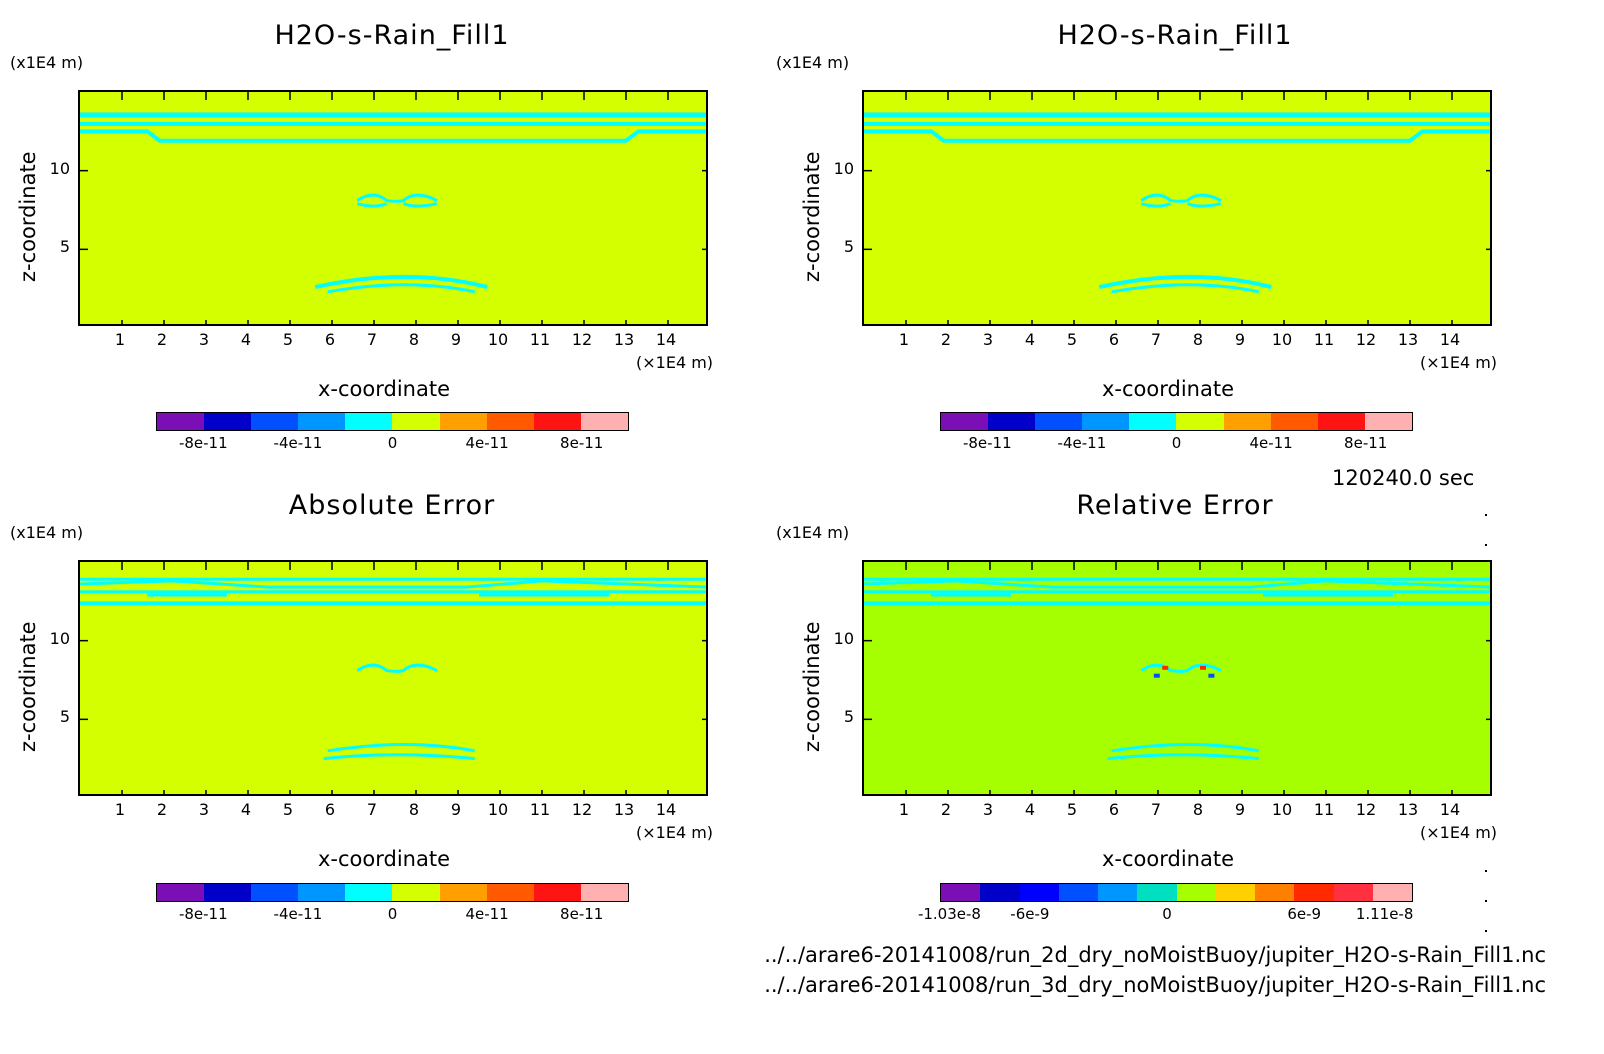 The width and height of the screenshot is (1604, 1054). Describe the element at coordinates (1211, 675) in the screenshot. I see `extreme-value-point` at that location.